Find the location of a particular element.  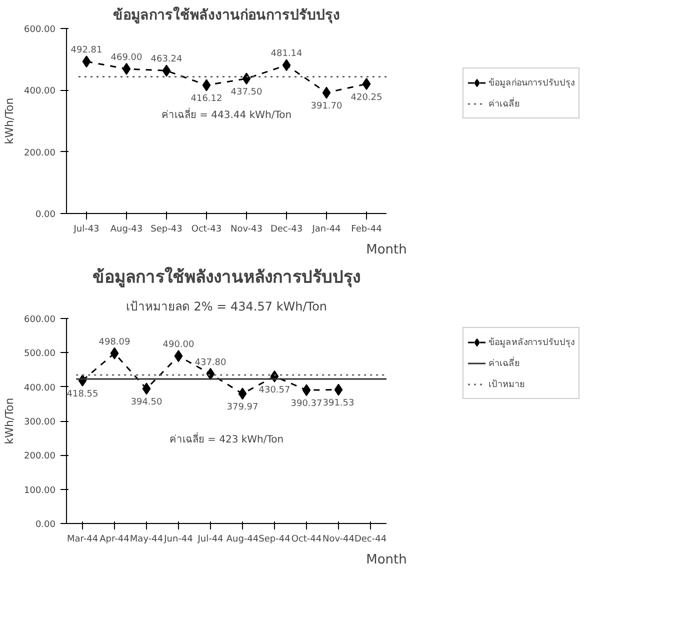

data-label: 391.70 is located at coordinates (326, 107).